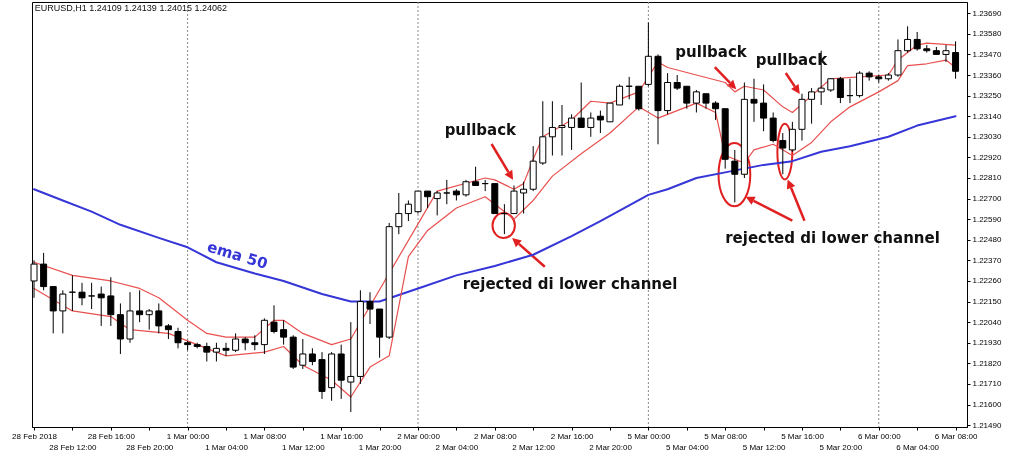  What do you see at coordinates (419, 436) in the screenshot?
I see `x-tick-label: 2 Mar 00:00` at bounding box center [419, 436].